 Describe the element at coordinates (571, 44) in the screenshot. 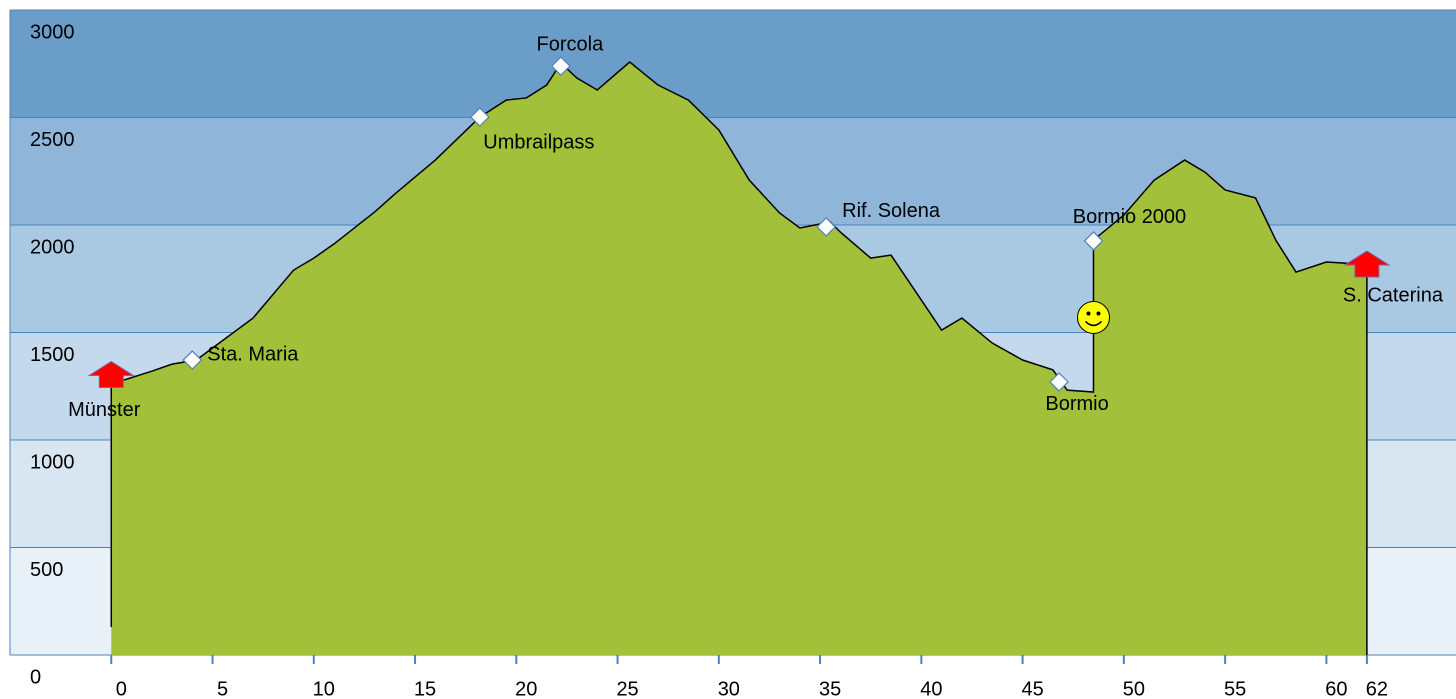

I see `waypoint-label: Forcola` at that location.